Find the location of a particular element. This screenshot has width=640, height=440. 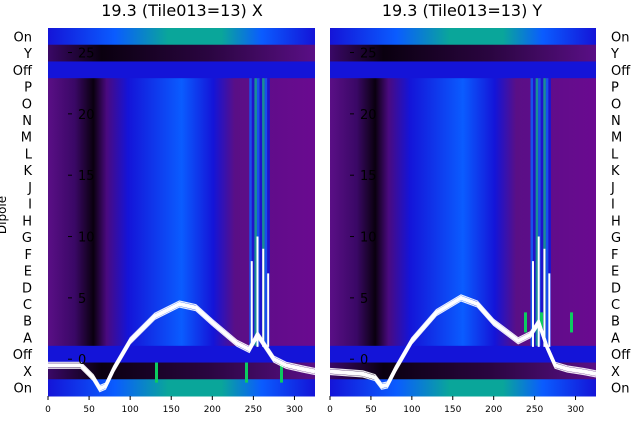

dipole-label-left: O is located at coordinates (27, 104).